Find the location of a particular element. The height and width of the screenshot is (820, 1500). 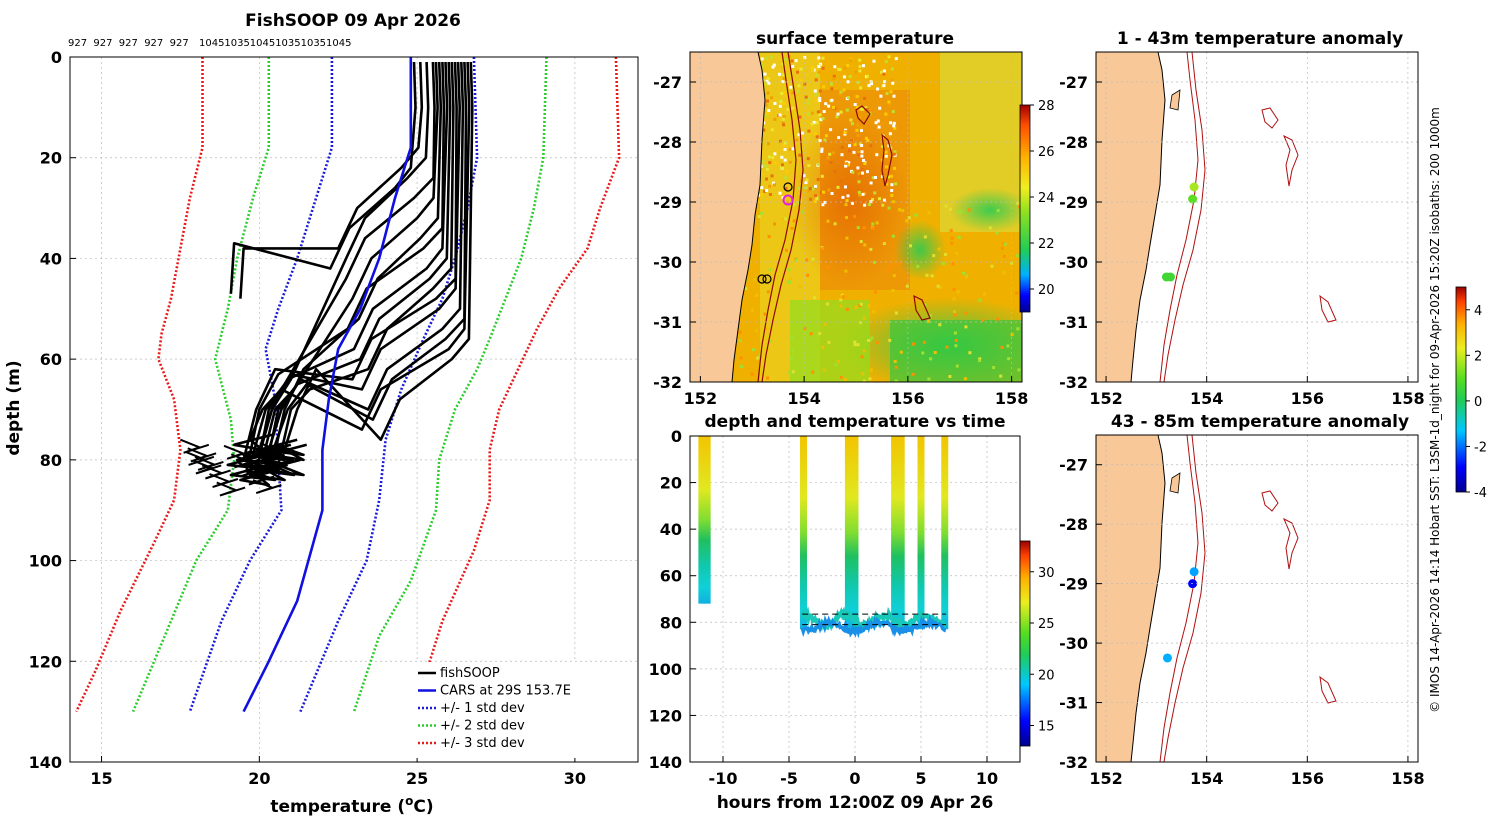

anomaly-upper-ytick: -32 is located at coordinates (1073, 382).